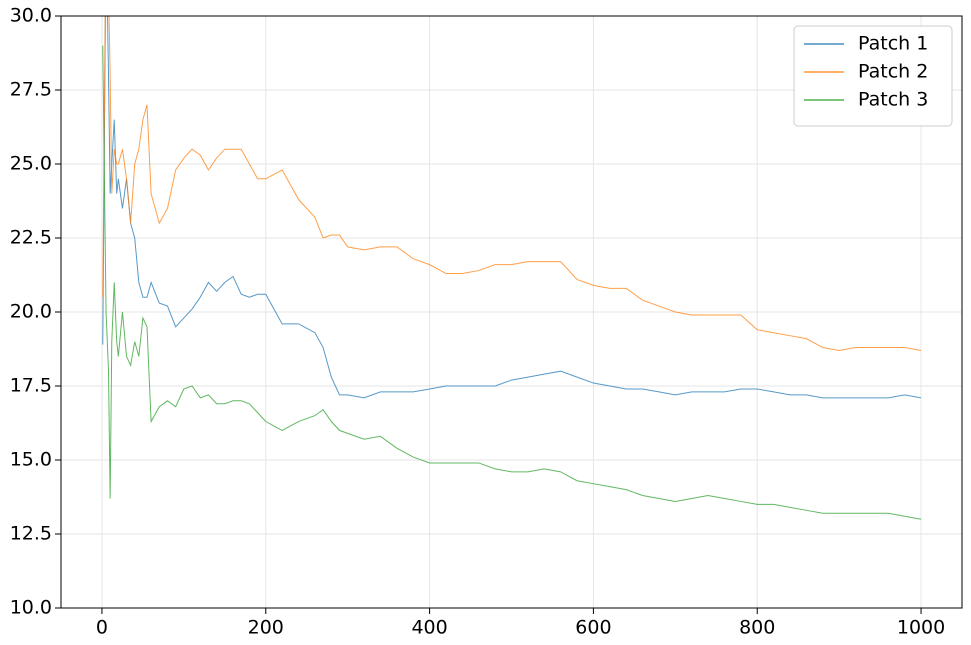 The height and width of the screenshot is (645, 971). Describe the element at coordinates (31, 534) in the screenshot. I see `y-tick-label: 12.5` at that location.